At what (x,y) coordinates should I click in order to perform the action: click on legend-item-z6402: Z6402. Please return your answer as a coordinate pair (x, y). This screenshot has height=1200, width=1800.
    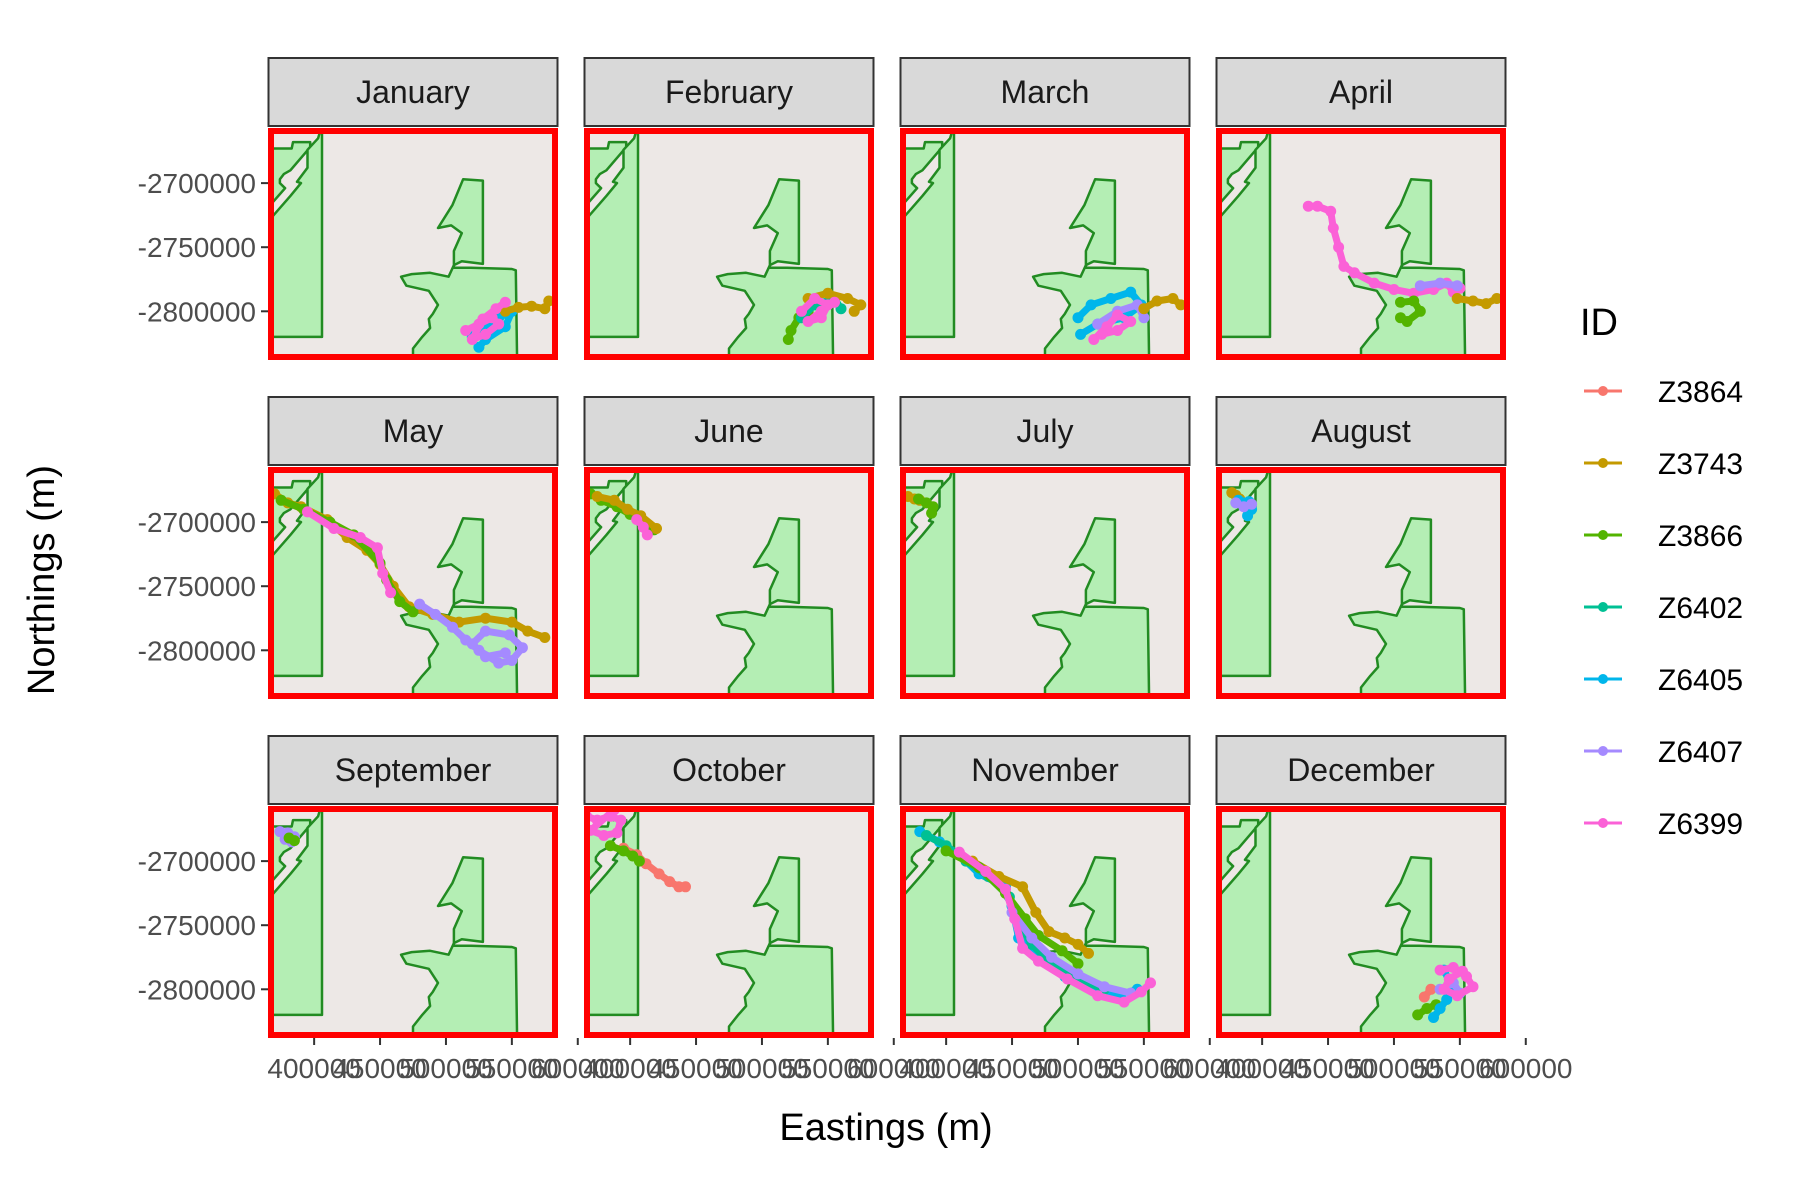
    Looking at the image, I should click on (1663, 608).